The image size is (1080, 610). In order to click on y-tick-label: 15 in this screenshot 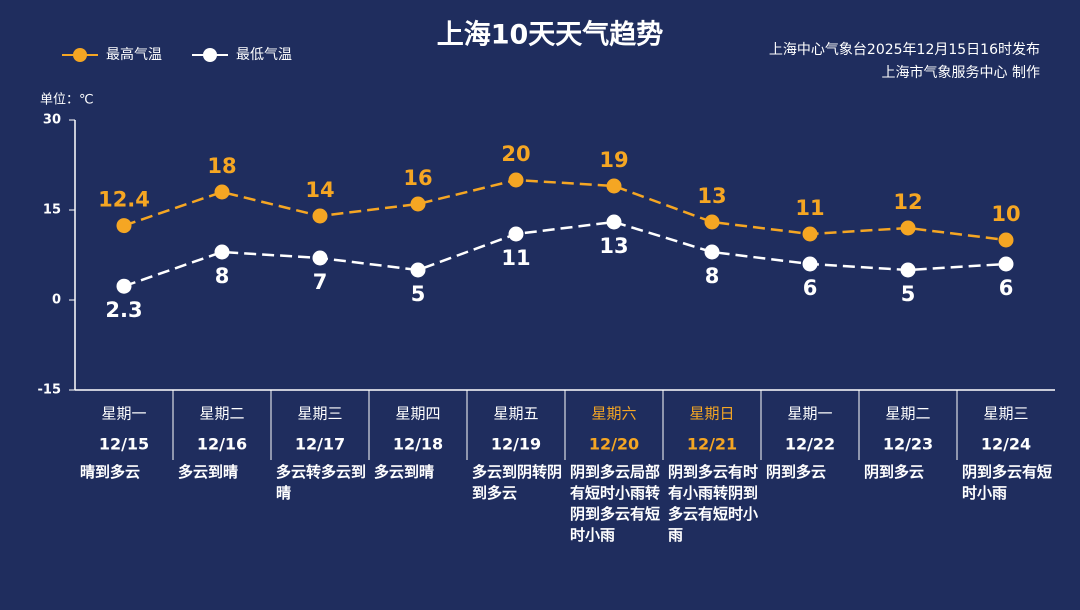, I will do `click(52, 210)`.